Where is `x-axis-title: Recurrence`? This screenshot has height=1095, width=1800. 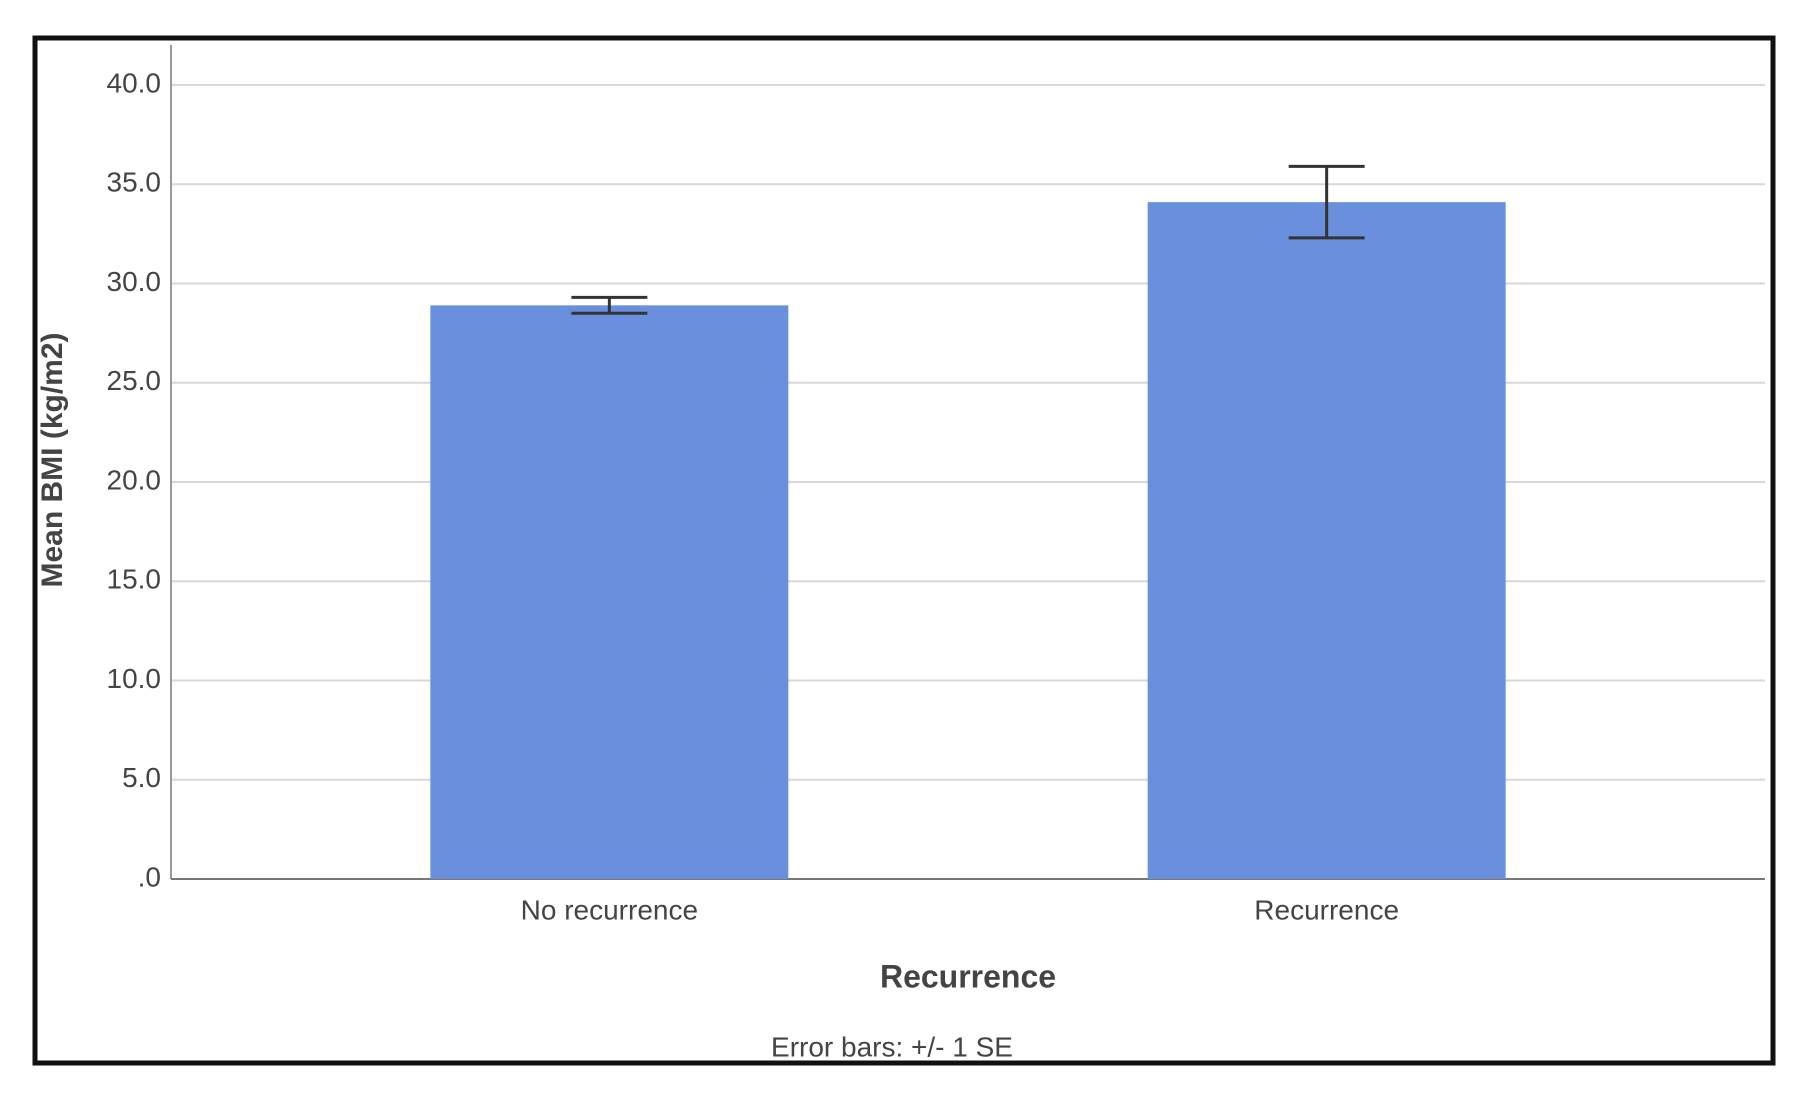 x-axis-title: Recurrence is located at coordinates (968, 976).